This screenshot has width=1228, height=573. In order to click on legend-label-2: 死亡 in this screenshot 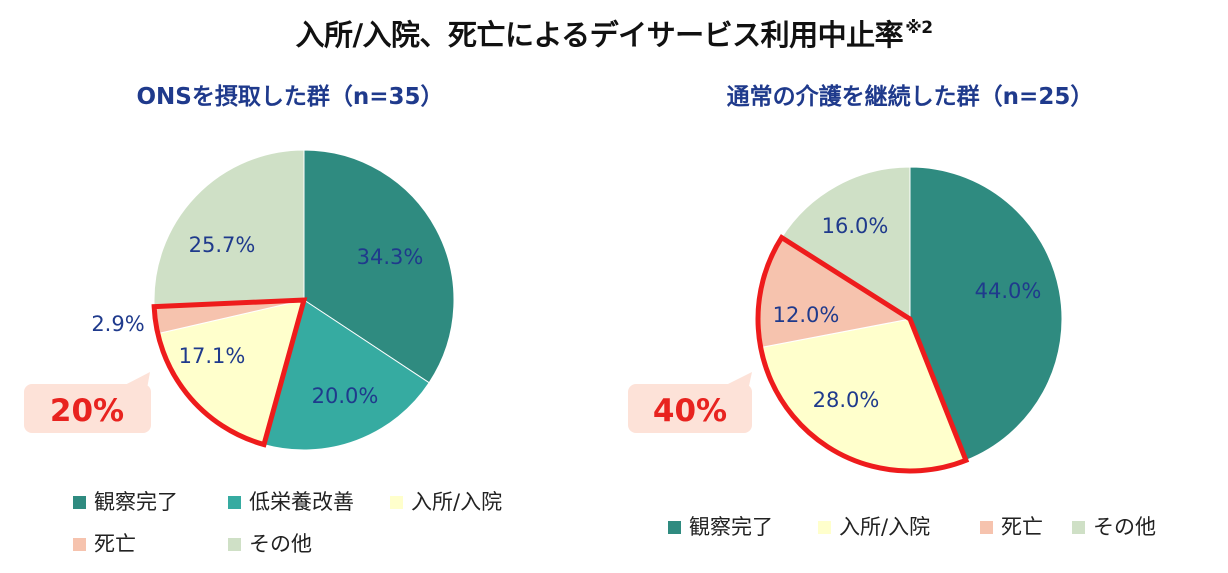, I will do `click(1022, 527)`.